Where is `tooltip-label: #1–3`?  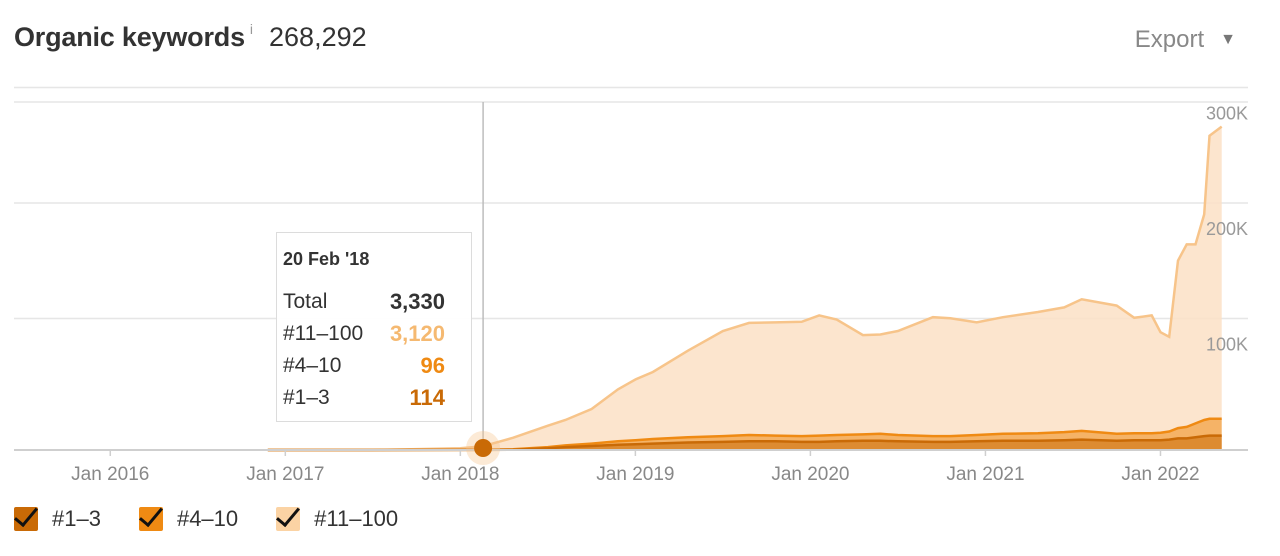
tooltip-label: #1–3 is located at coordinates (306, 397).